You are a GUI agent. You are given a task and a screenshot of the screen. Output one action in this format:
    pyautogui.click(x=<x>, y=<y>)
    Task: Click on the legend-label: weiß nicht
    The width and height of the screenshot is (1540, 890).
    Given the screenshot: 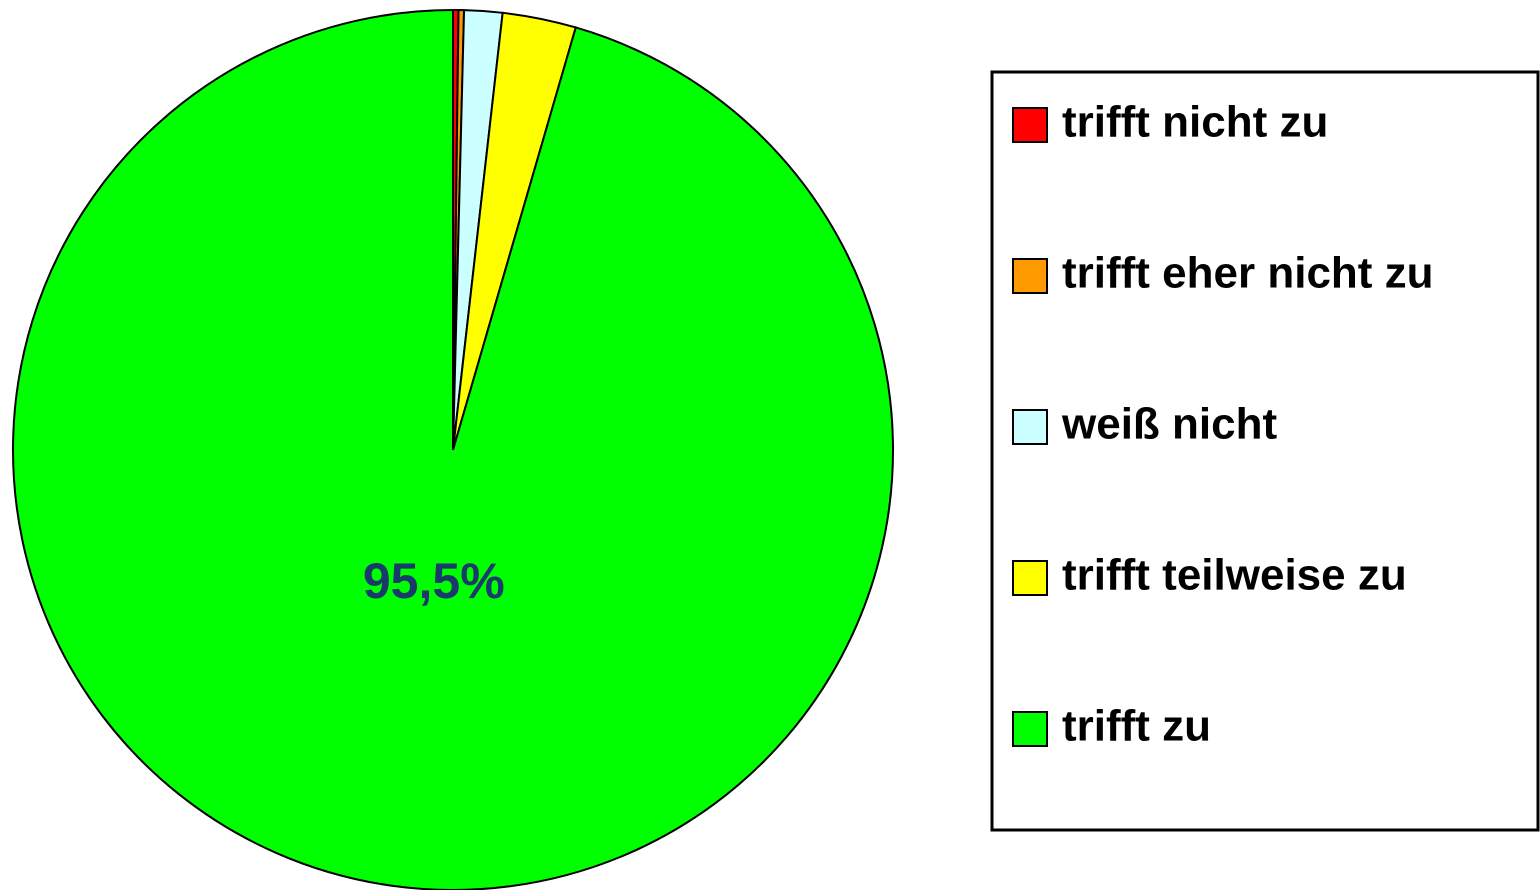 What is the action you would take?
    pyautogui.click(x=1169, y=424)
    